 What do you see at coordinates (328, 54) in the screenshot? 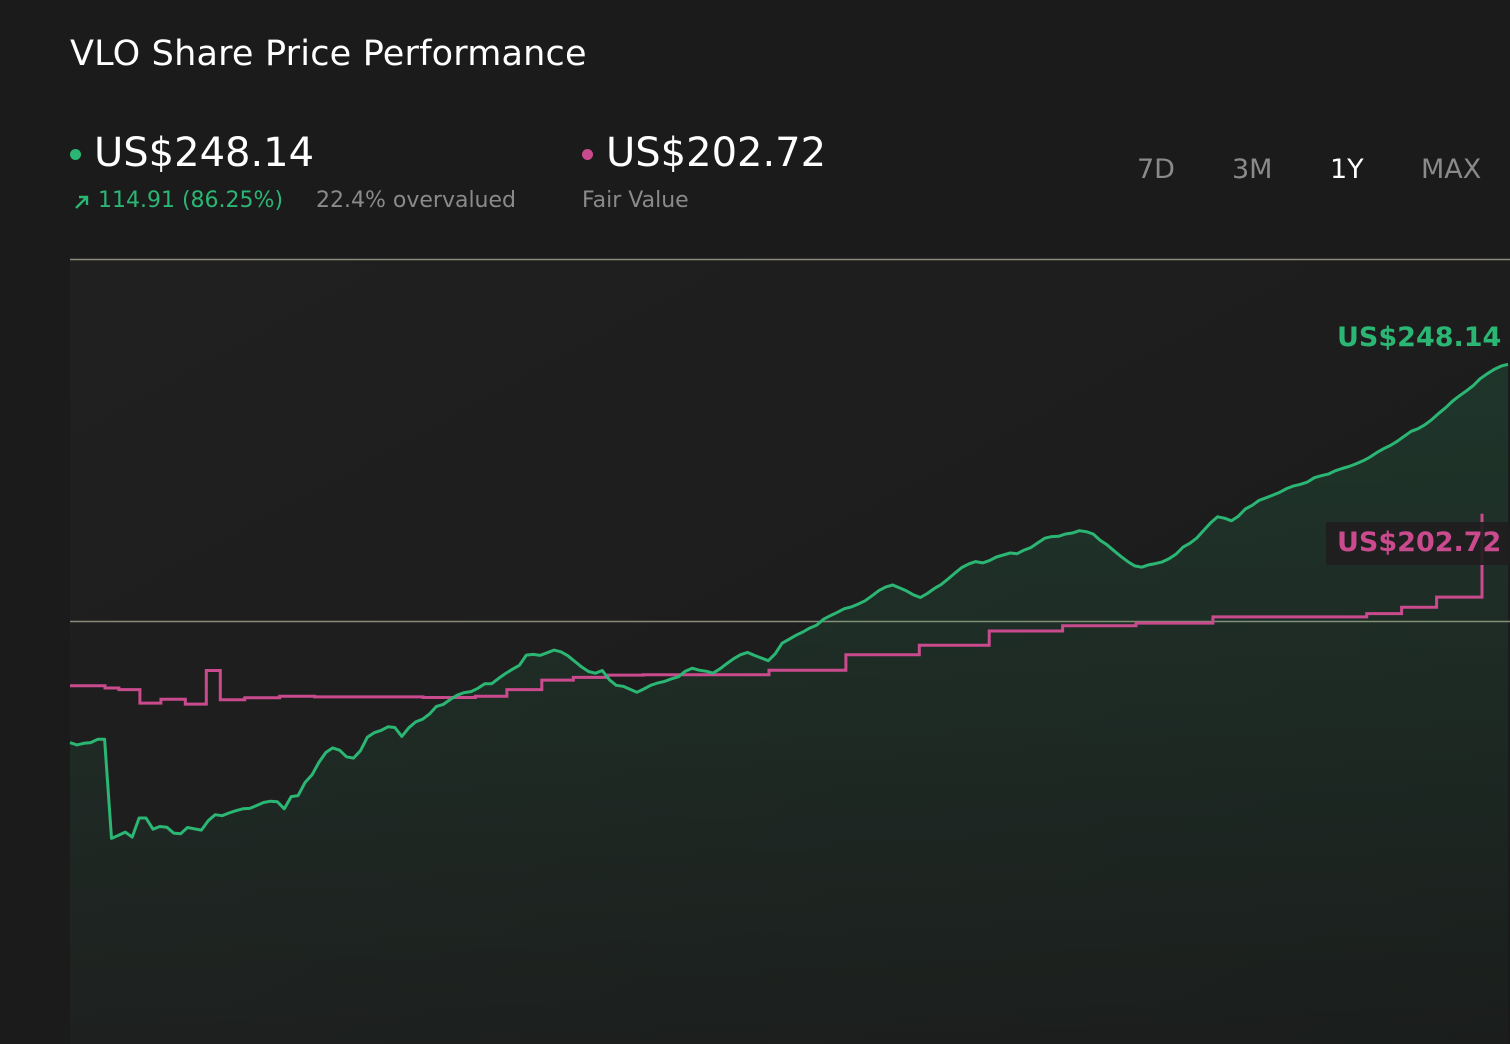
I see `page-title: VLO Share Price Performance` at bounding box center [328, 54].